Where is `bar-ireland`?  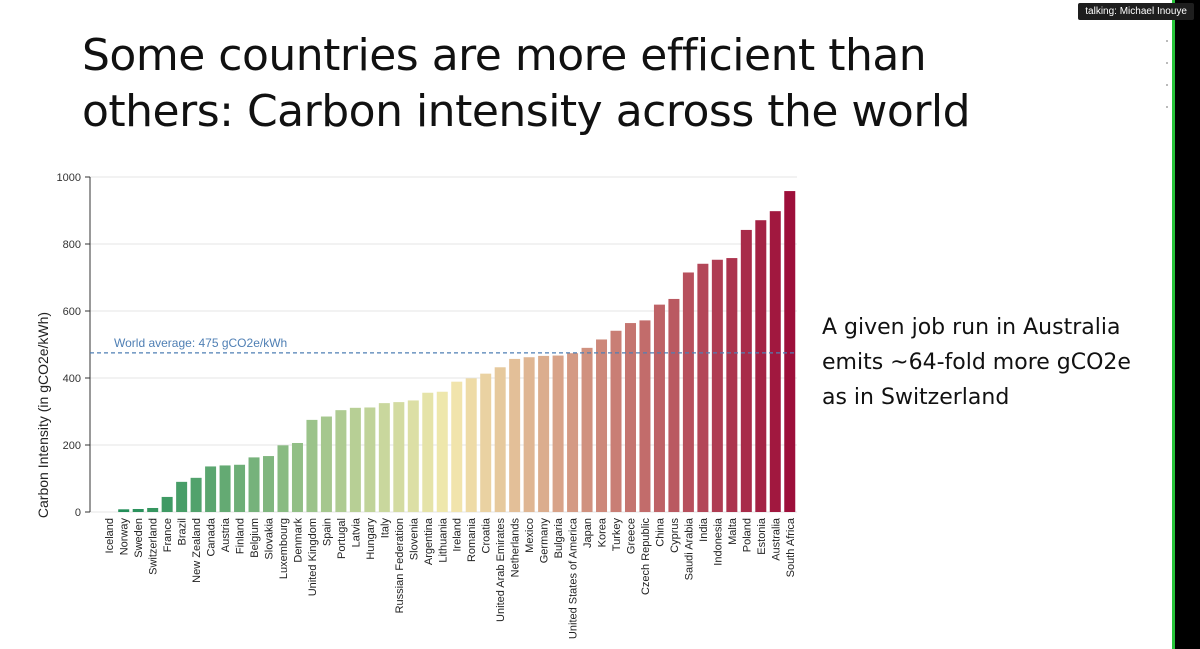
bar-ireland is located at coordinates (457, 446).